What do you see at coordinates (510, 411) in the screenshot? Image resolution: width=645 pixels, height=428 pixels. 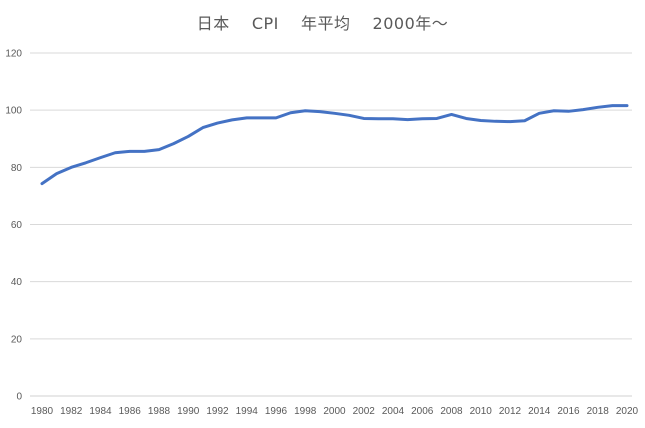 I see `x-tick-label: 2012` at bounding box center [510, 411].